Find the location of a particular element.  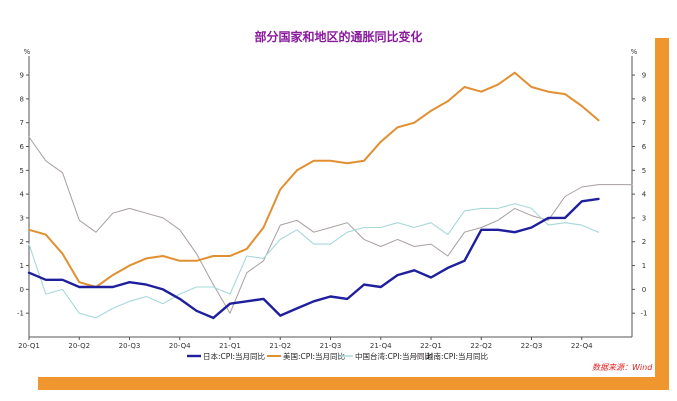

x-tick-label: 21-Q2 is located at coordinates (280, 346).